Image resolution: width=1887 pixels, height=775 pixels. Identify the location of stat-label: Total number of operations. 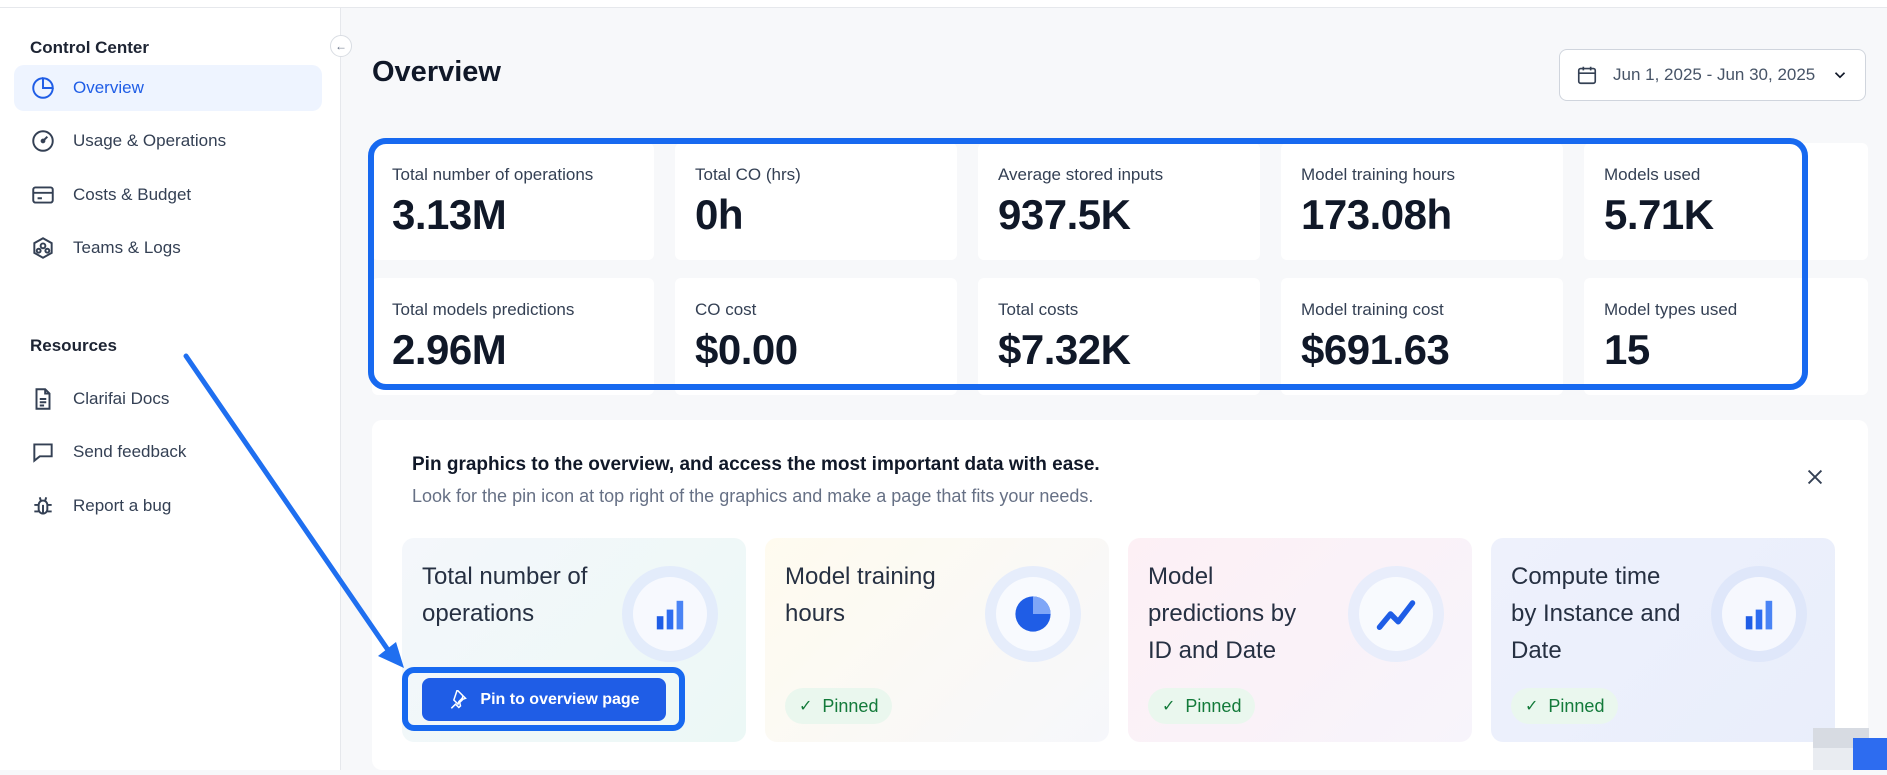
(493, 174).